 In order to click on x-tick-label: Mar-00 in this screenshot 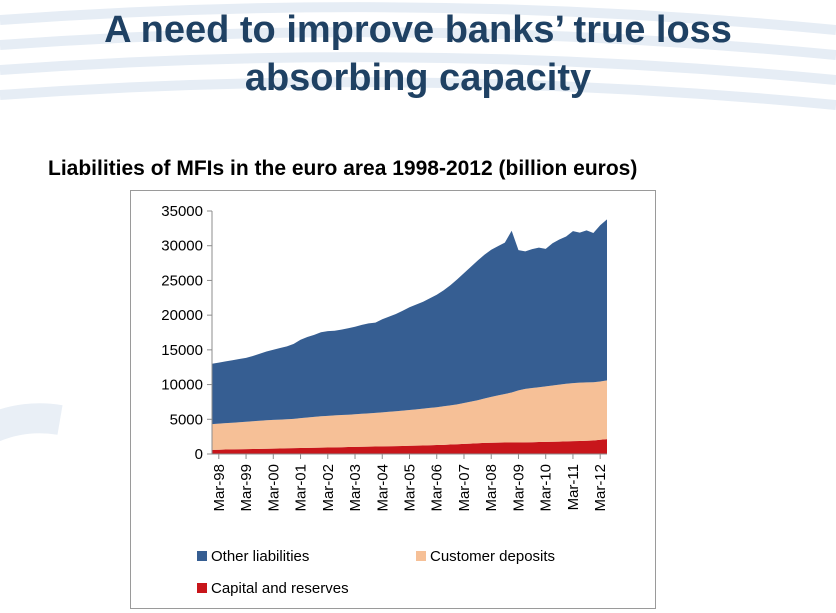, I will do `click(273, 488)`.